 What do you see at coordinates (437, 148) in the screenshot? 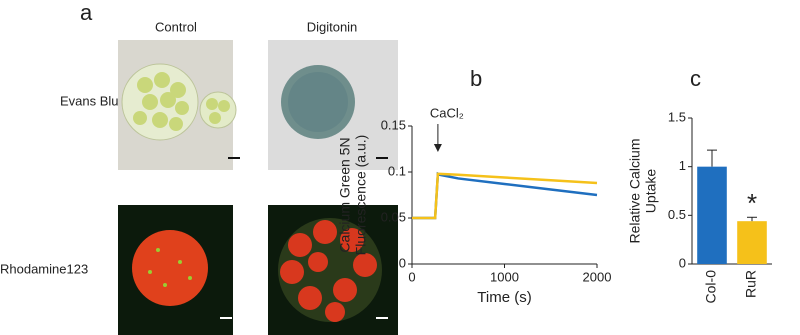
I see `arrow-head` at bounding box center [437, 148].